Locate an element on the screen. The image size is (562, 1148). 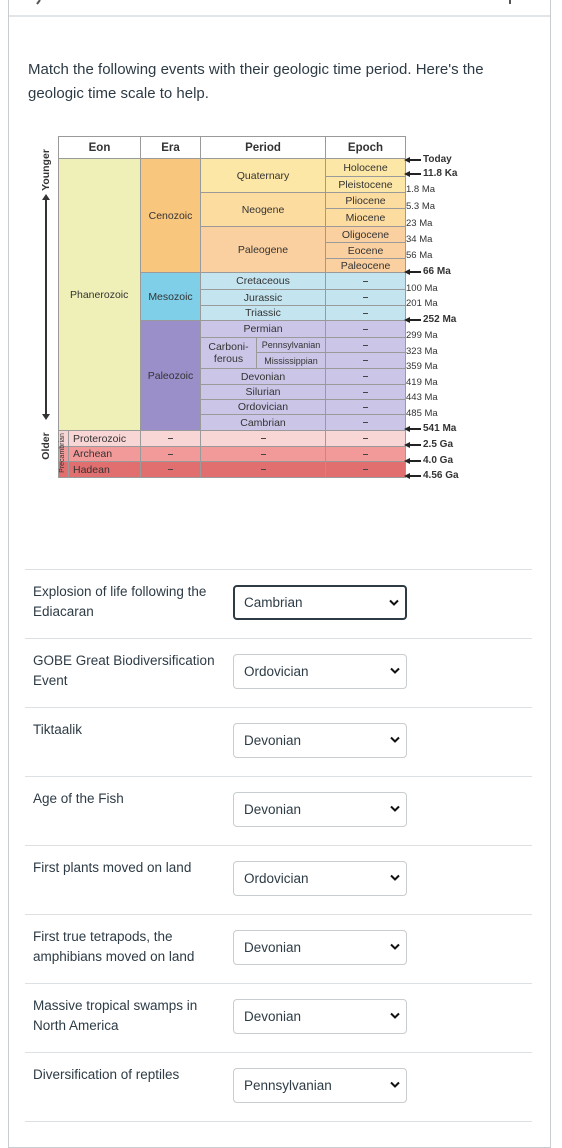
time-label: 11.8 Ka is located at coordinates (440, 173).